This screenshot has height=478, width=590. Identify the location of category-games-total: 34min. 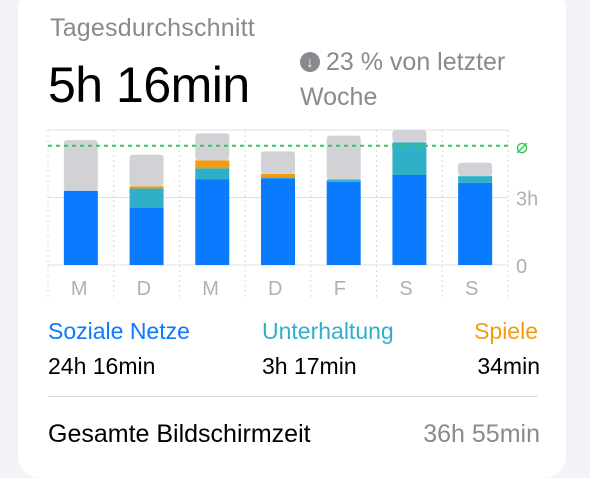
(508, 366).